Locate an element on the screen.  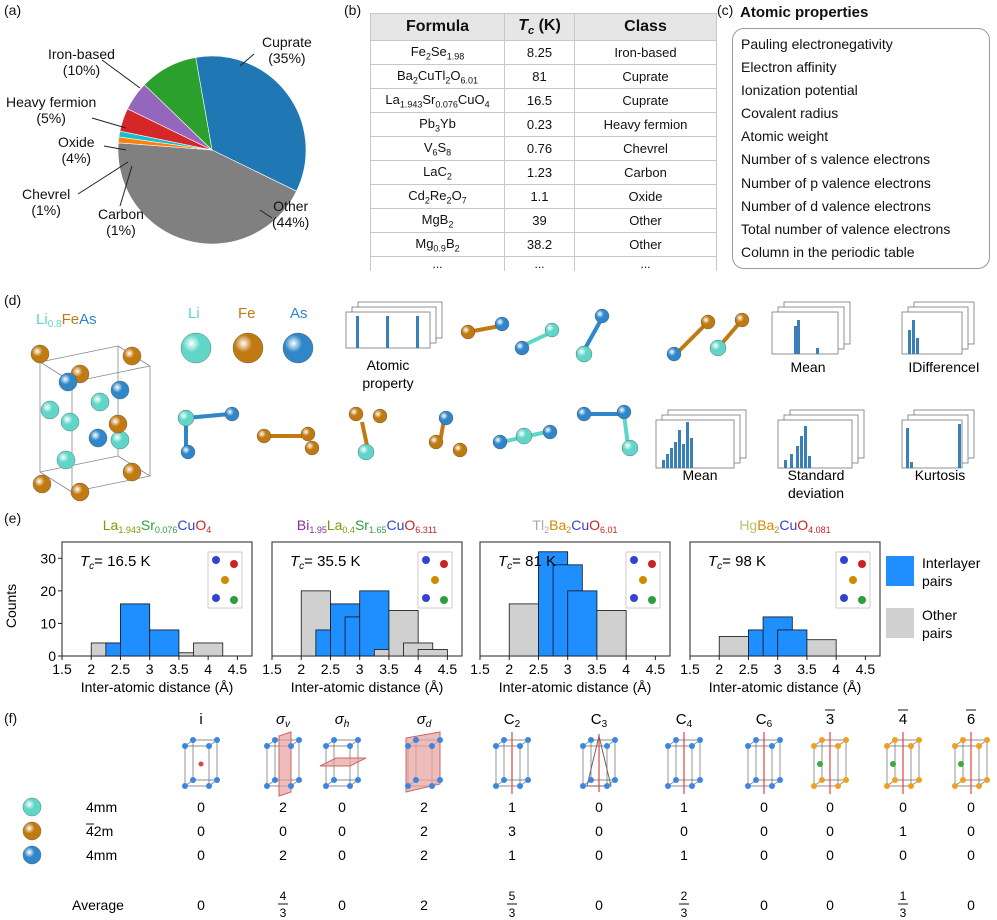
col-formula: Formula is located at coordinates (437, 27).